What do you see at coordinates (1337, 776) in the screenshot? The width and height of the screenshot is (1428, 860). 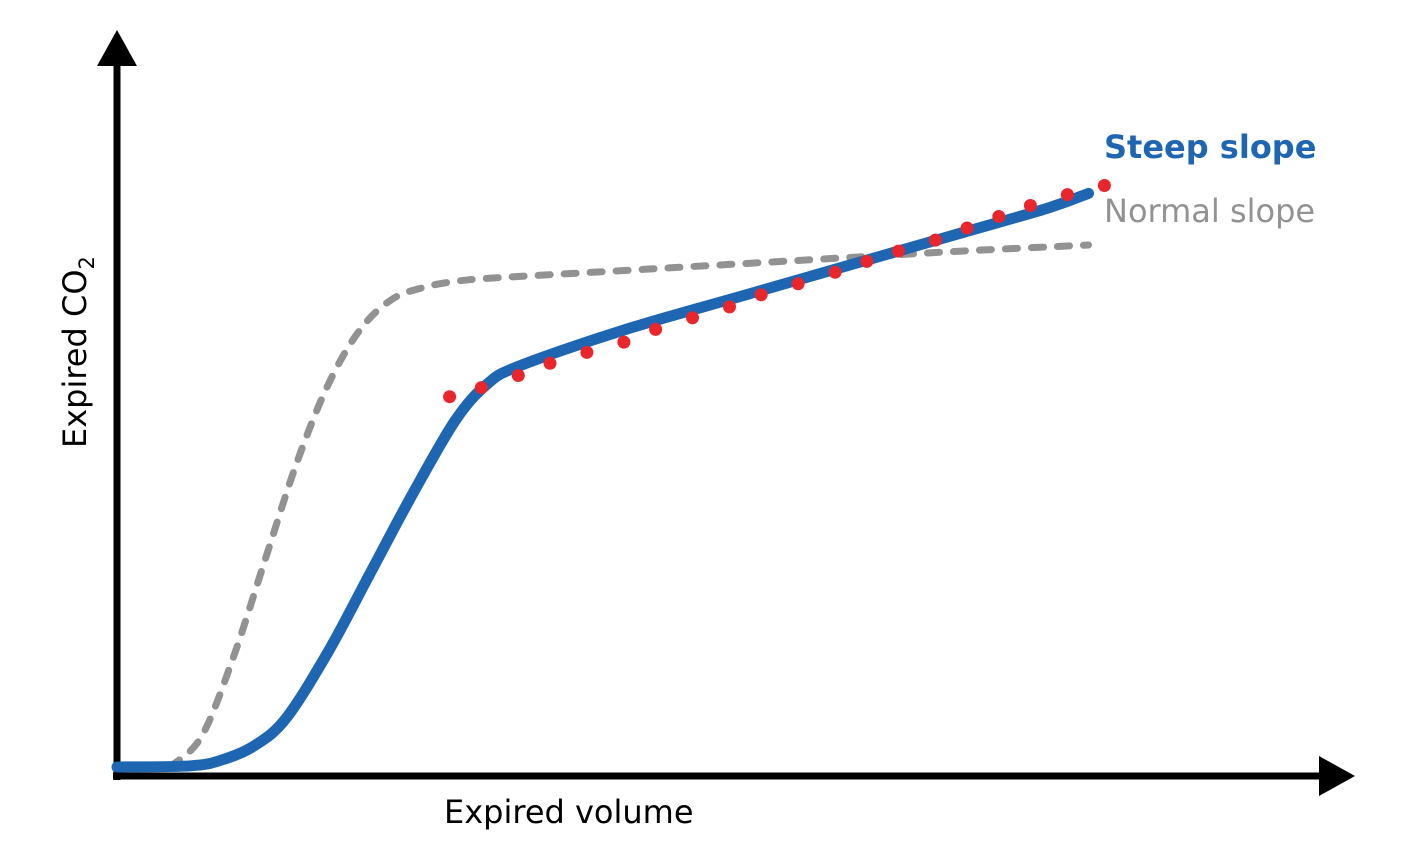 I see `x-axis-arrow` at bounding box center [1337, 776].